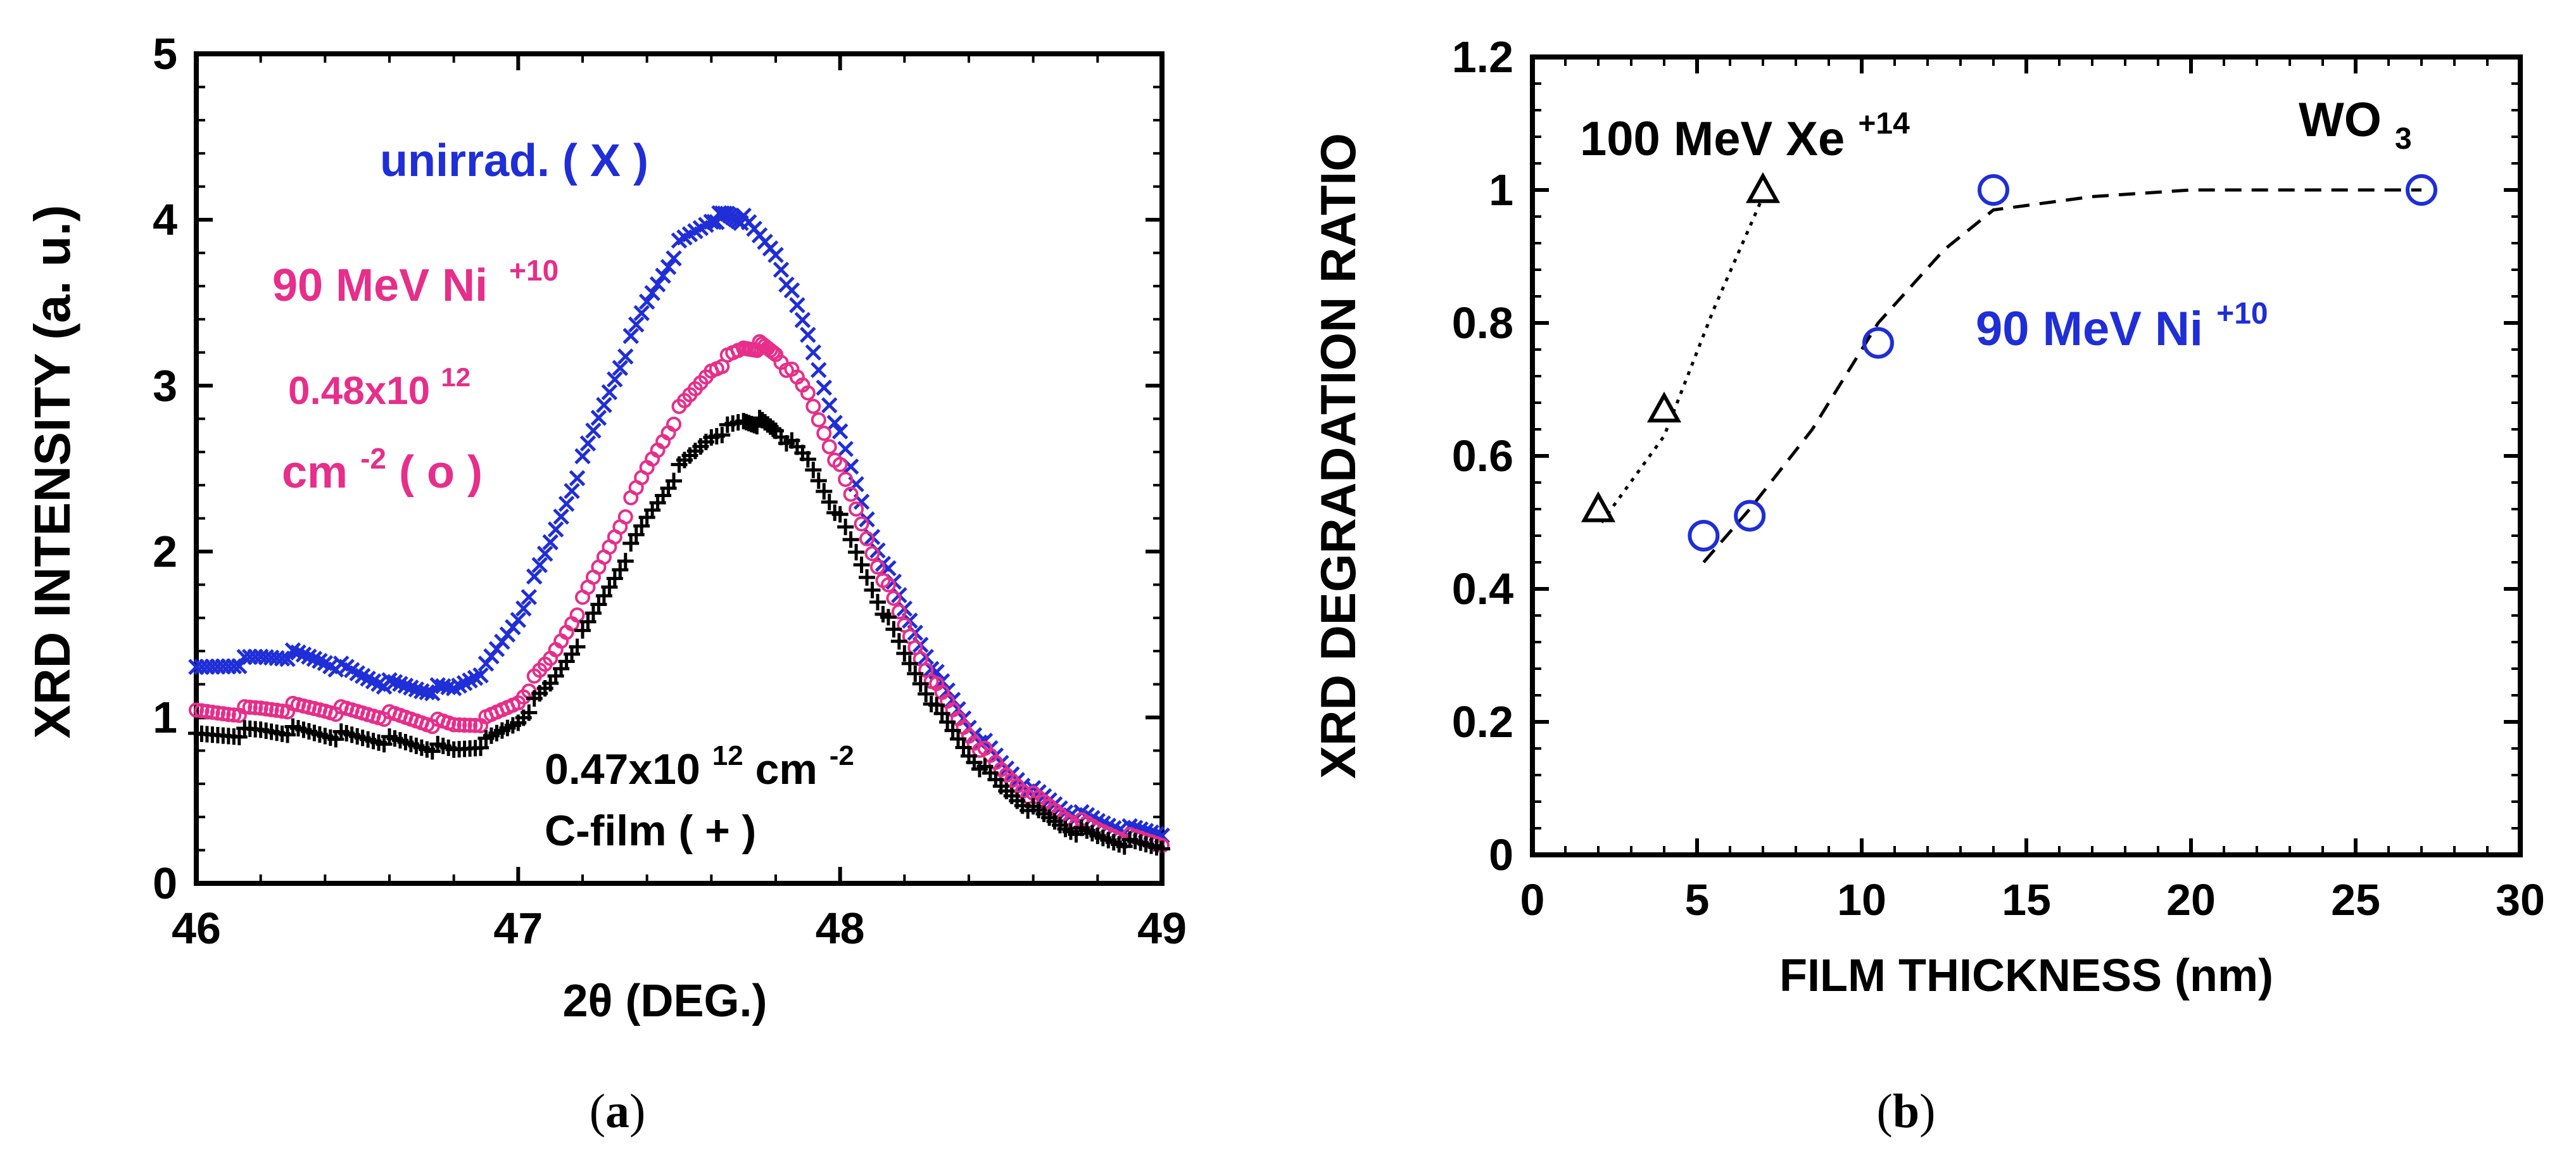  What do you see at coordinates (700, 760) in the screenshot?
I see `label-c-fluence: 0.47x10 12 cm -2` at bounding box center [700, 760].